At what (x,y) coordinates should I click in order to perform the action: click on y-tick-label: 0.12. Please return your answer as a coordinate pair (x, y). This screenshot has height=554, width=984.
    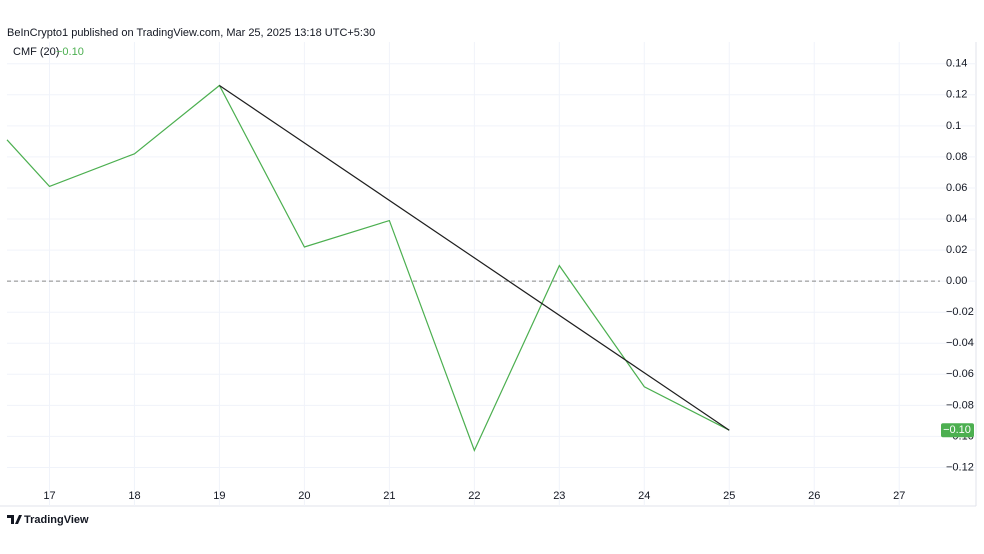
    Looking at the image, I should click on (956, 95).